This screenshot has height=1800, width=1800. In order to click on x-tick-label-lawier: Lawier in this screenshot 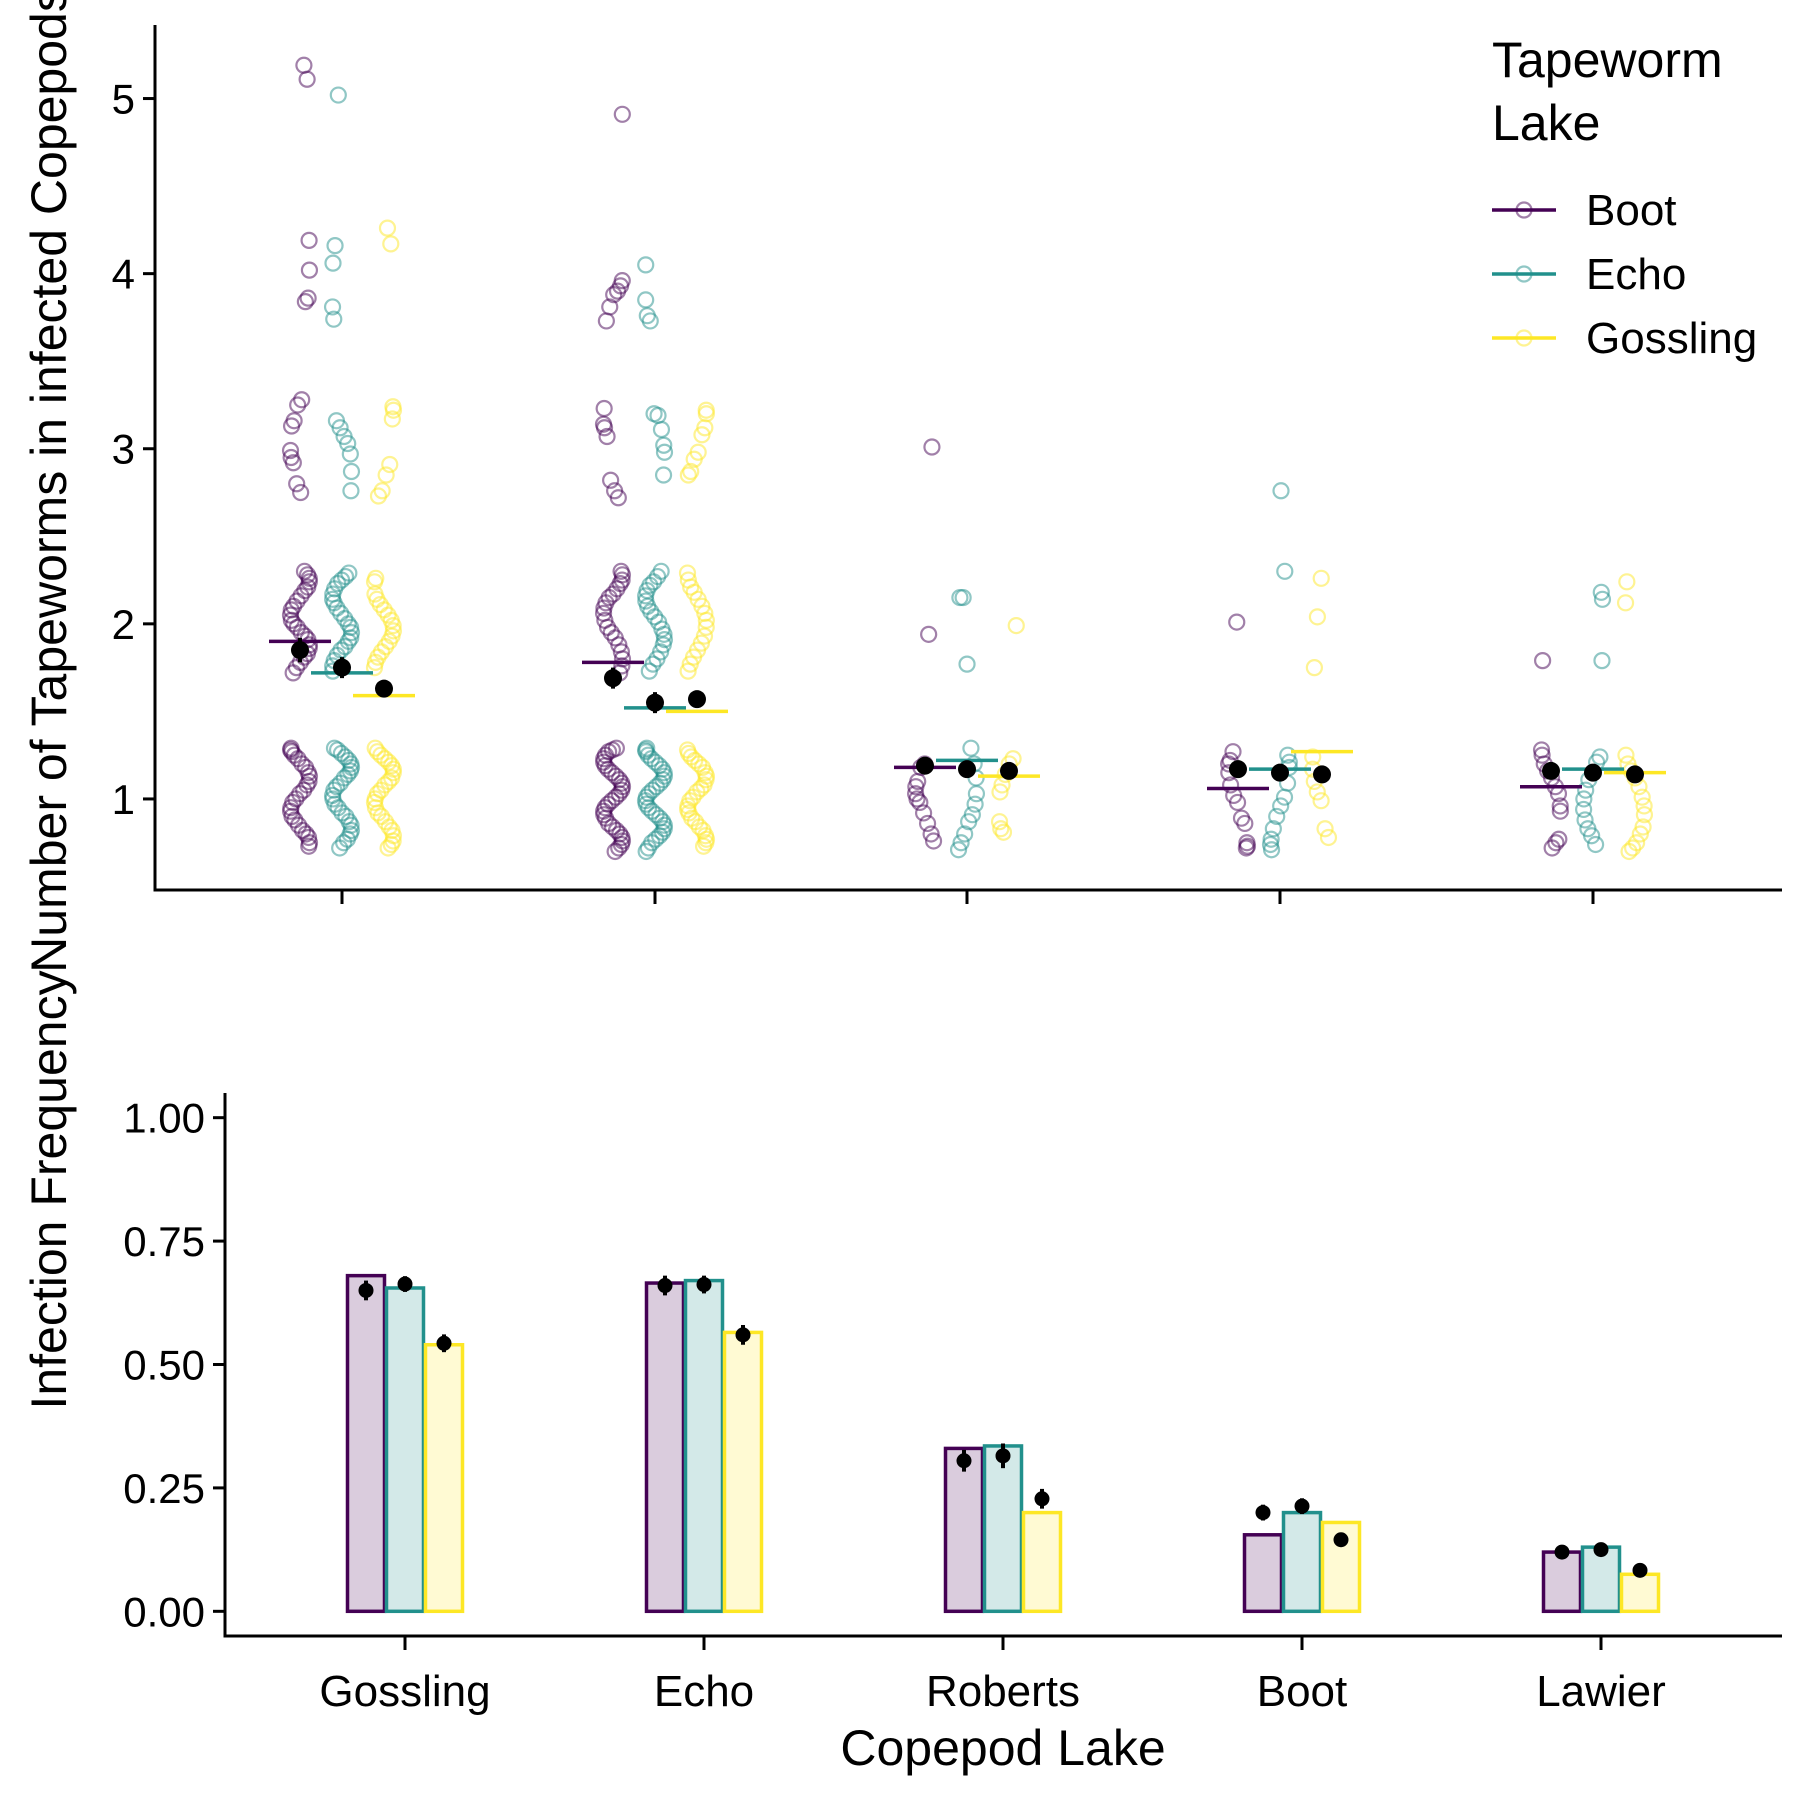, I will do `click(1601, 1691)`.